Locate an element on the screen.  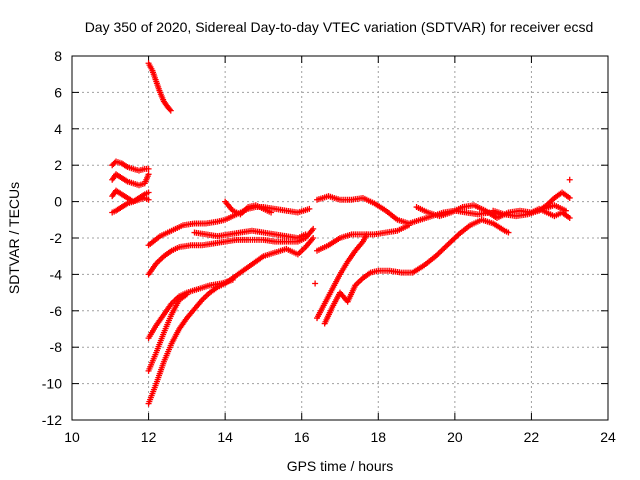
y-tick-label: 8 is located at coordinates (58, 56).